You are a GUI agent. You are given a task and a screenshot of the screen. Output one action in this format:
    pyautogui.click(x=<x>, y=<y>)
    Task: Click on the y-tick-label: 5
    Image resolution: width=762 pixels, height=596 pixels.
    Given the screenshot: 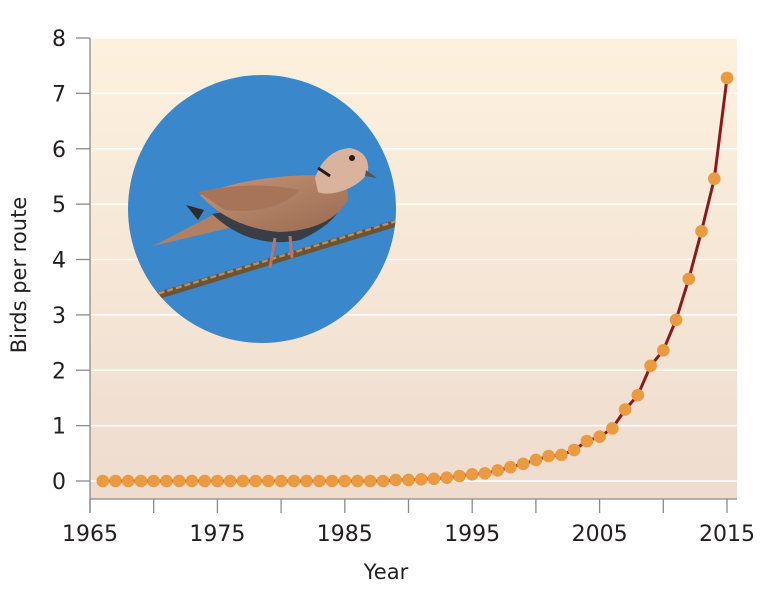 What is the action you would take?
    pyautogui.click(x=59, y=205)
    